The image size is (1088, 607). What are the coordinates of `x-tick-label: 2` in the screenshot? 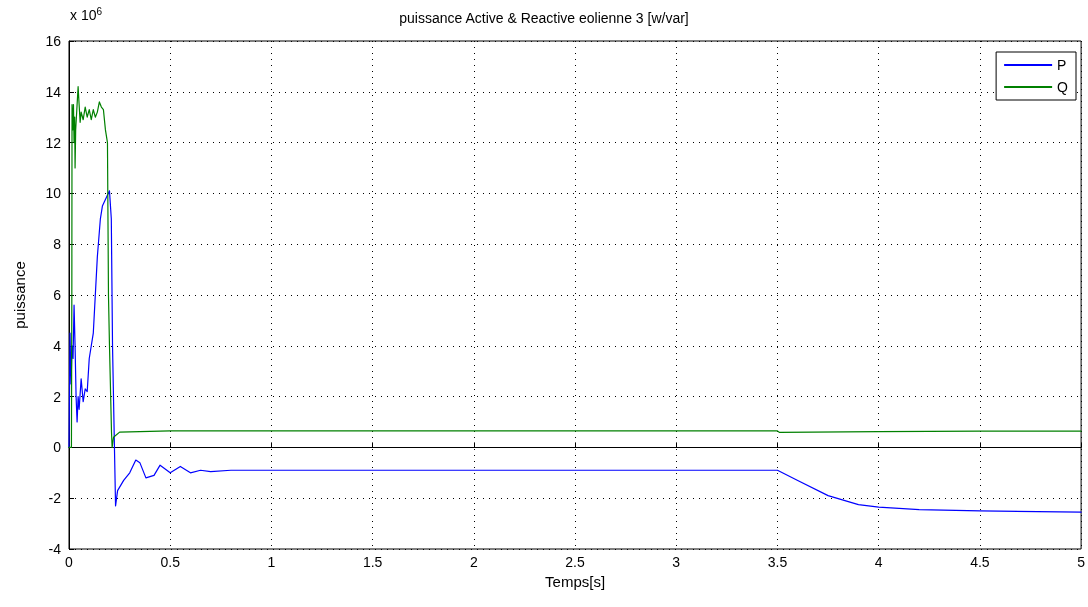 It's located at (473, 562).